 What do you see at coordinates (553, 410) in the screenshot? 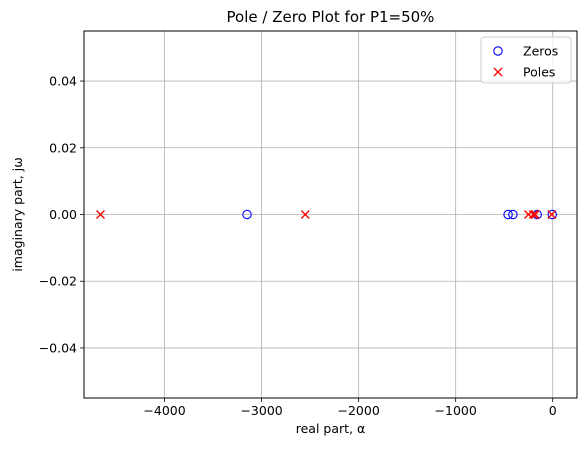
I see `x-tick-label: 0` at bounding box center [553, 410].